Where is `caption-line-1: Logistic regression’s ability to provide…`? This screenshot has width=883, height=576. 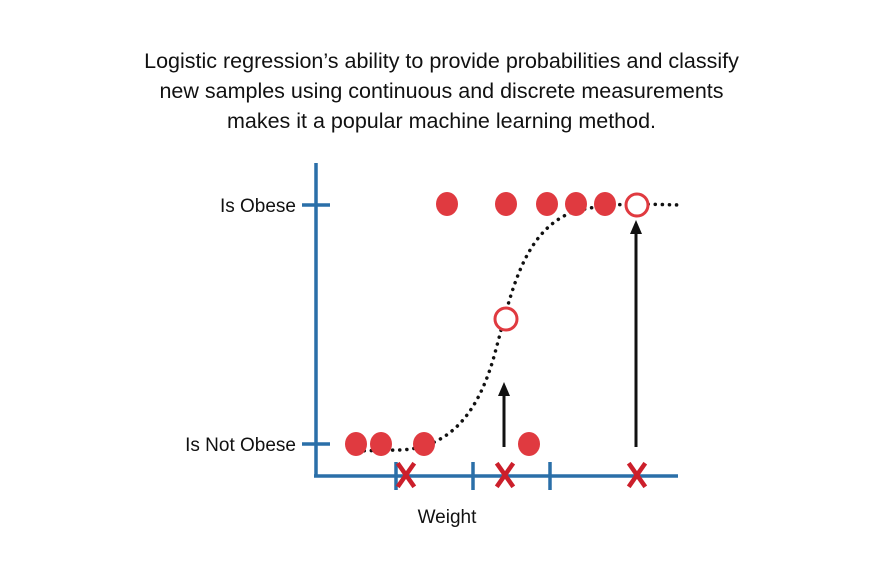
caption-line-1: Logistic regression’s ability to provide… is located at coordinates (441, 61).